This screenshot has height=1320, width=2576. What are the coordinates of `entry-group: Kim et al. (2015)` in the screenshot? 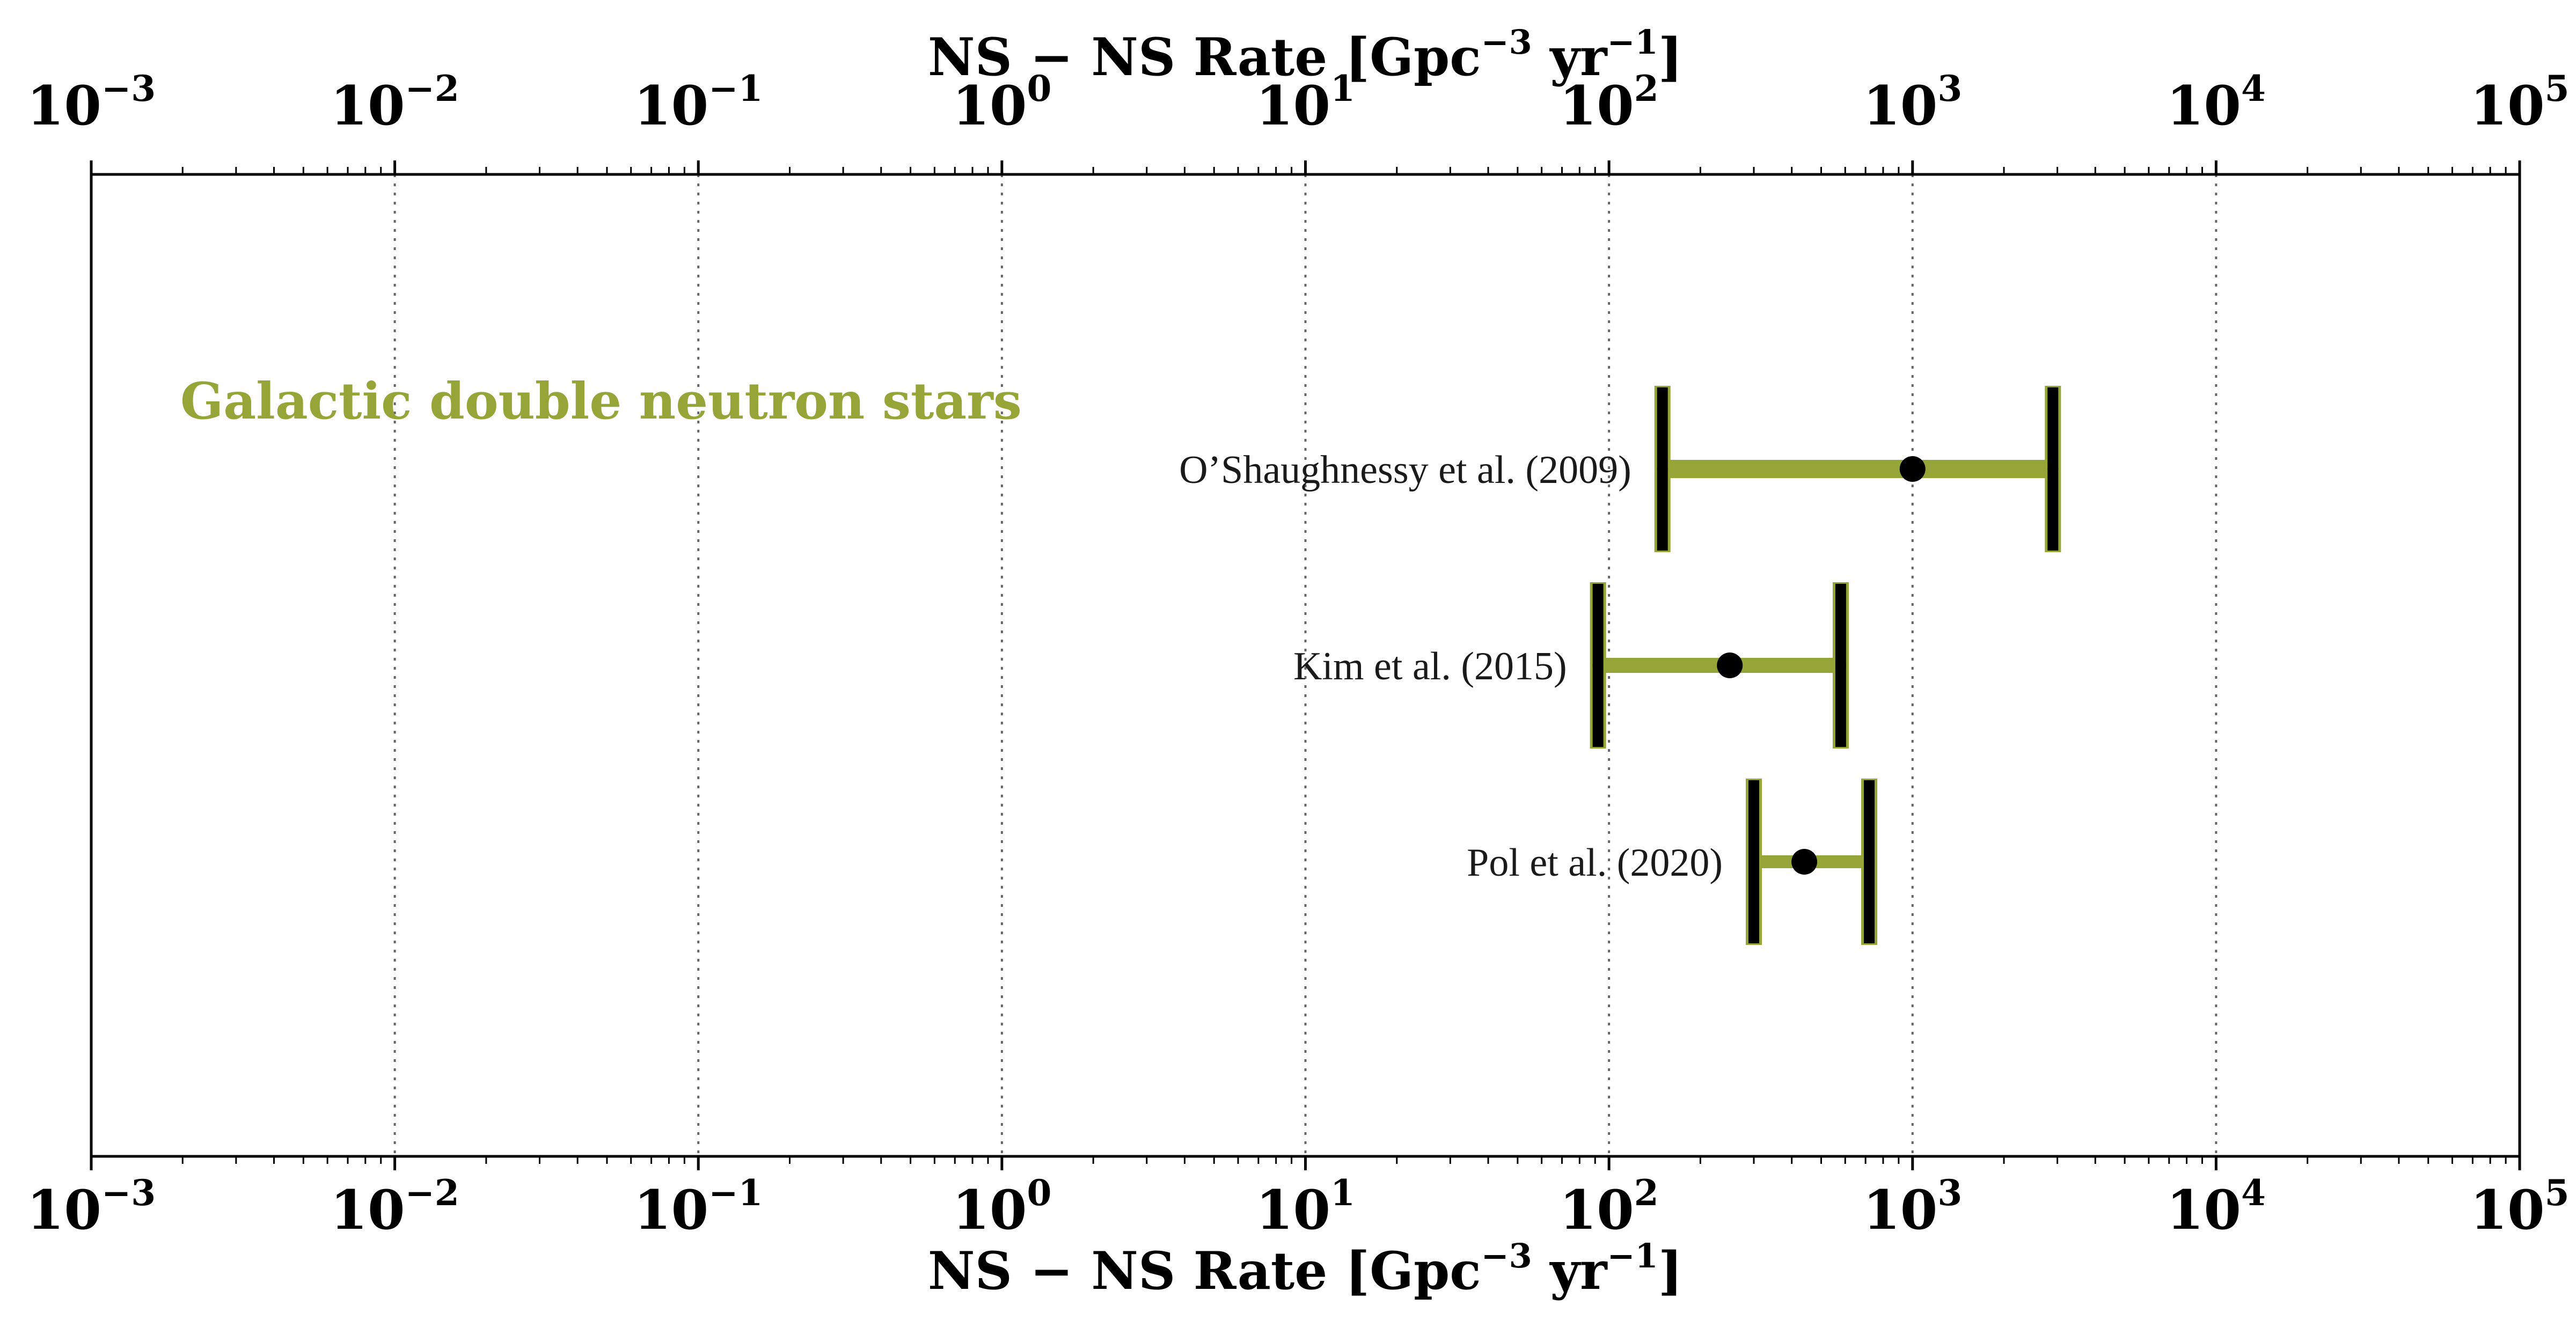 It's located at (1571, 665).